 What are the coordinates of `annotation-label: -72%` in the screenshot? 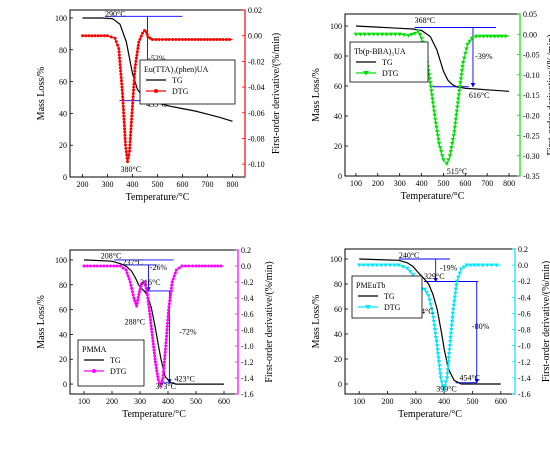 It's located at (188, 331).